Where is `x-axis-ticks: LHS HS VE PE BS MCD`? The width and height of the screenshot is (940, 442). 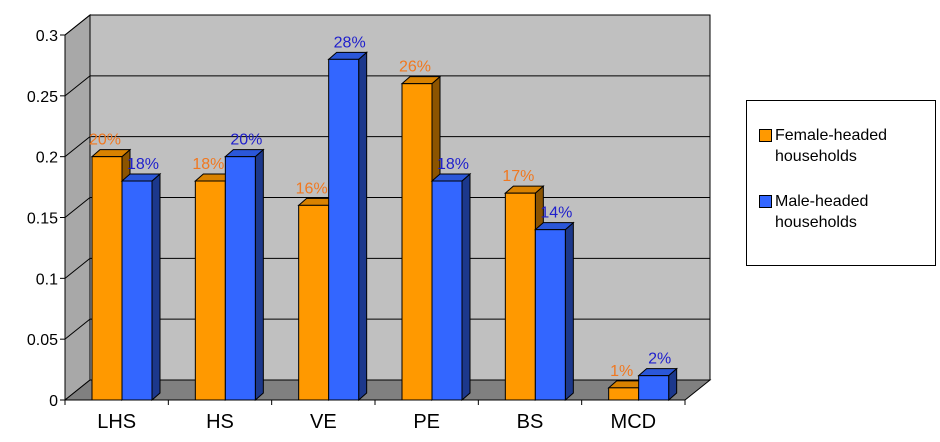
x-axis-ticks: LHS HS VE PE BS MCD is located at coordinates (375, 416).